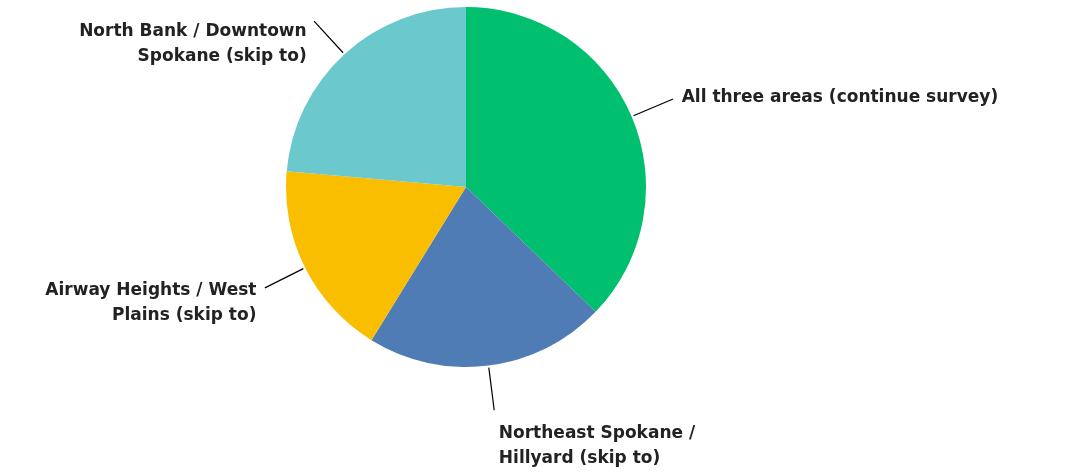 The image size is (1066, 473). What do you see at coordinates (597, 445) in the screenshot?
I see `slice-label: Northeast Spokane / Hillyard (skip to)` at bounding box center [597, 445].